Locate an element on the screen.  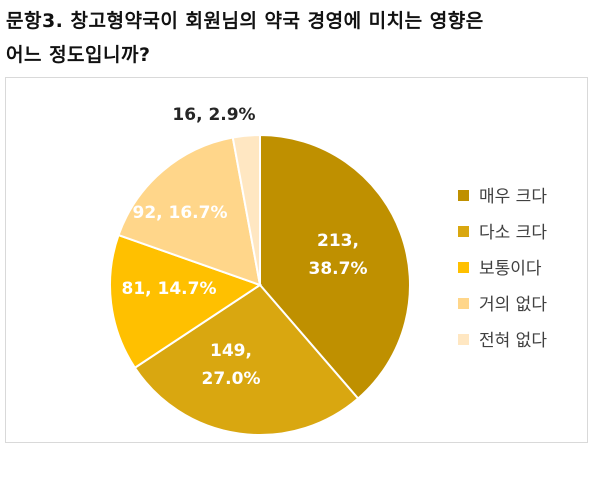
pie-data-label-3: 81, 14.7% is located at coordinates (168, 289).